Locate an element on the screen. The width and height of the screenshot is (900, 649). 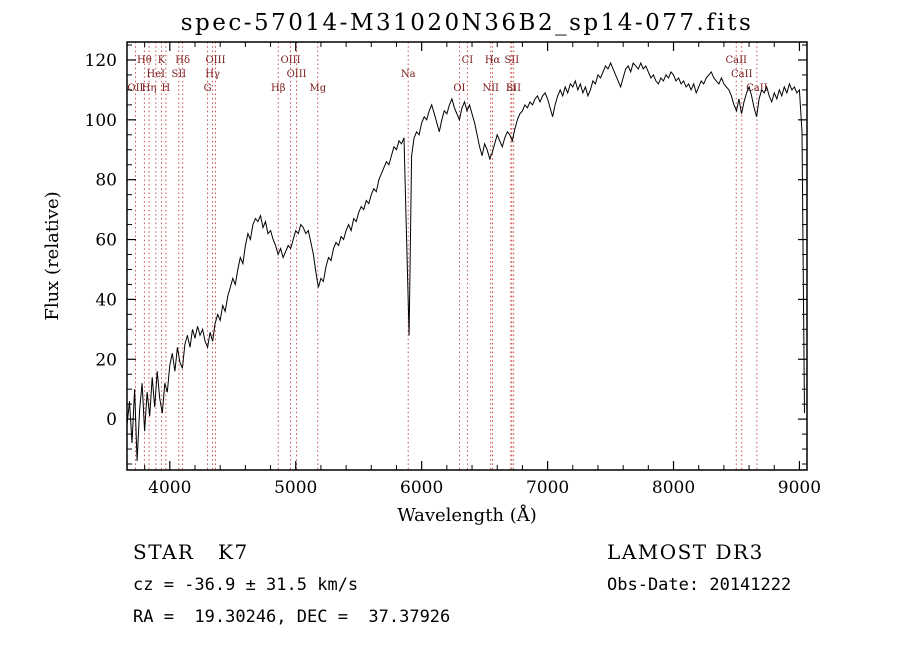
spectral-line-label: H is located at coordinates (166, 88).